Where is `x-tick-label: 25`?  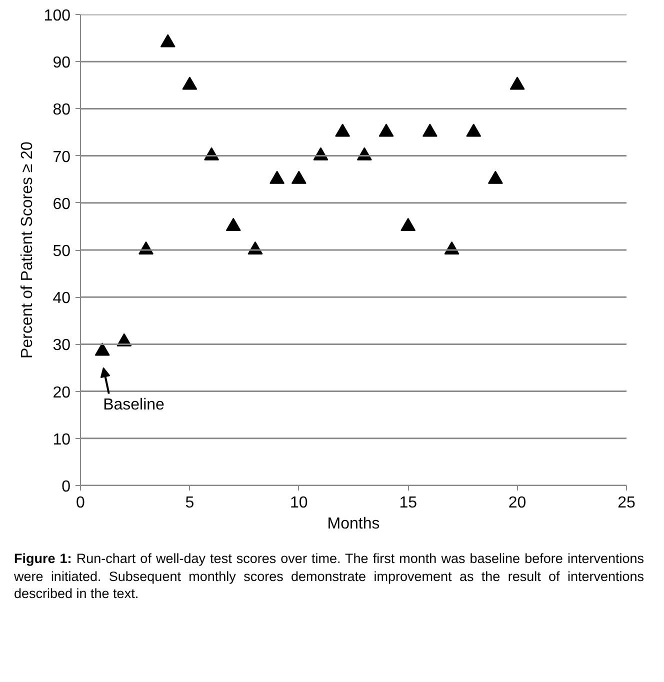
x-tick-label: 25 is located at coordinates (627, 503).